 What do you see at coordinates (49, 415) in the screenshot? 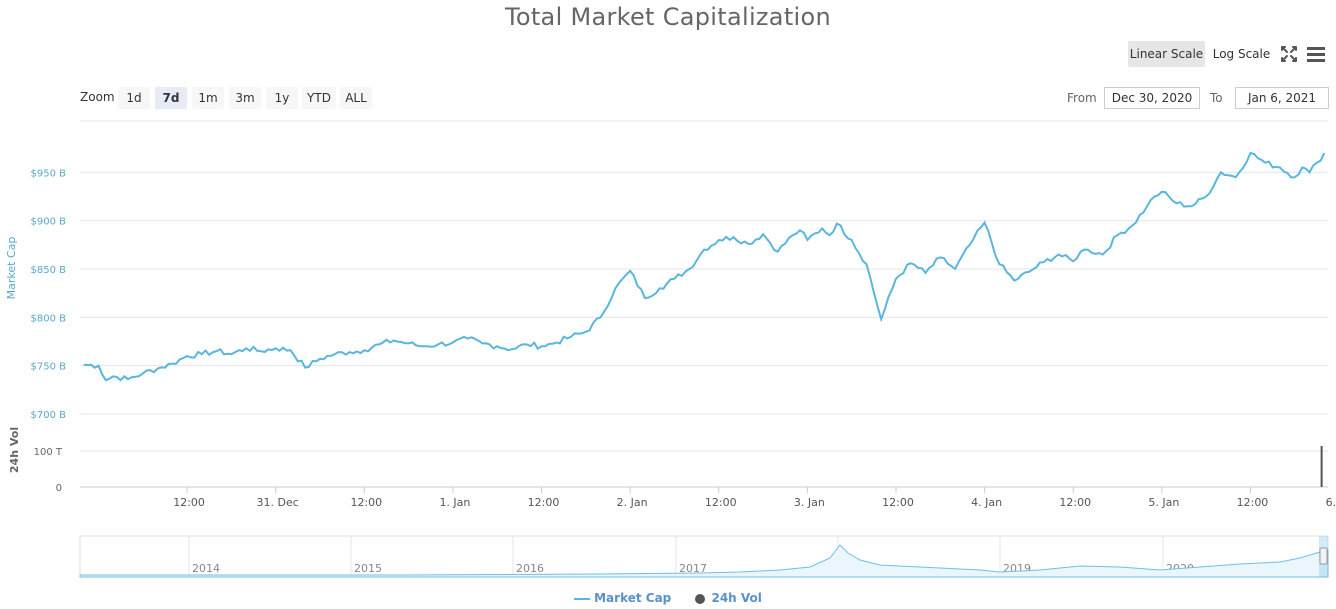
I see `y-tick-label: $700 B` at bounding box center [49, 415].